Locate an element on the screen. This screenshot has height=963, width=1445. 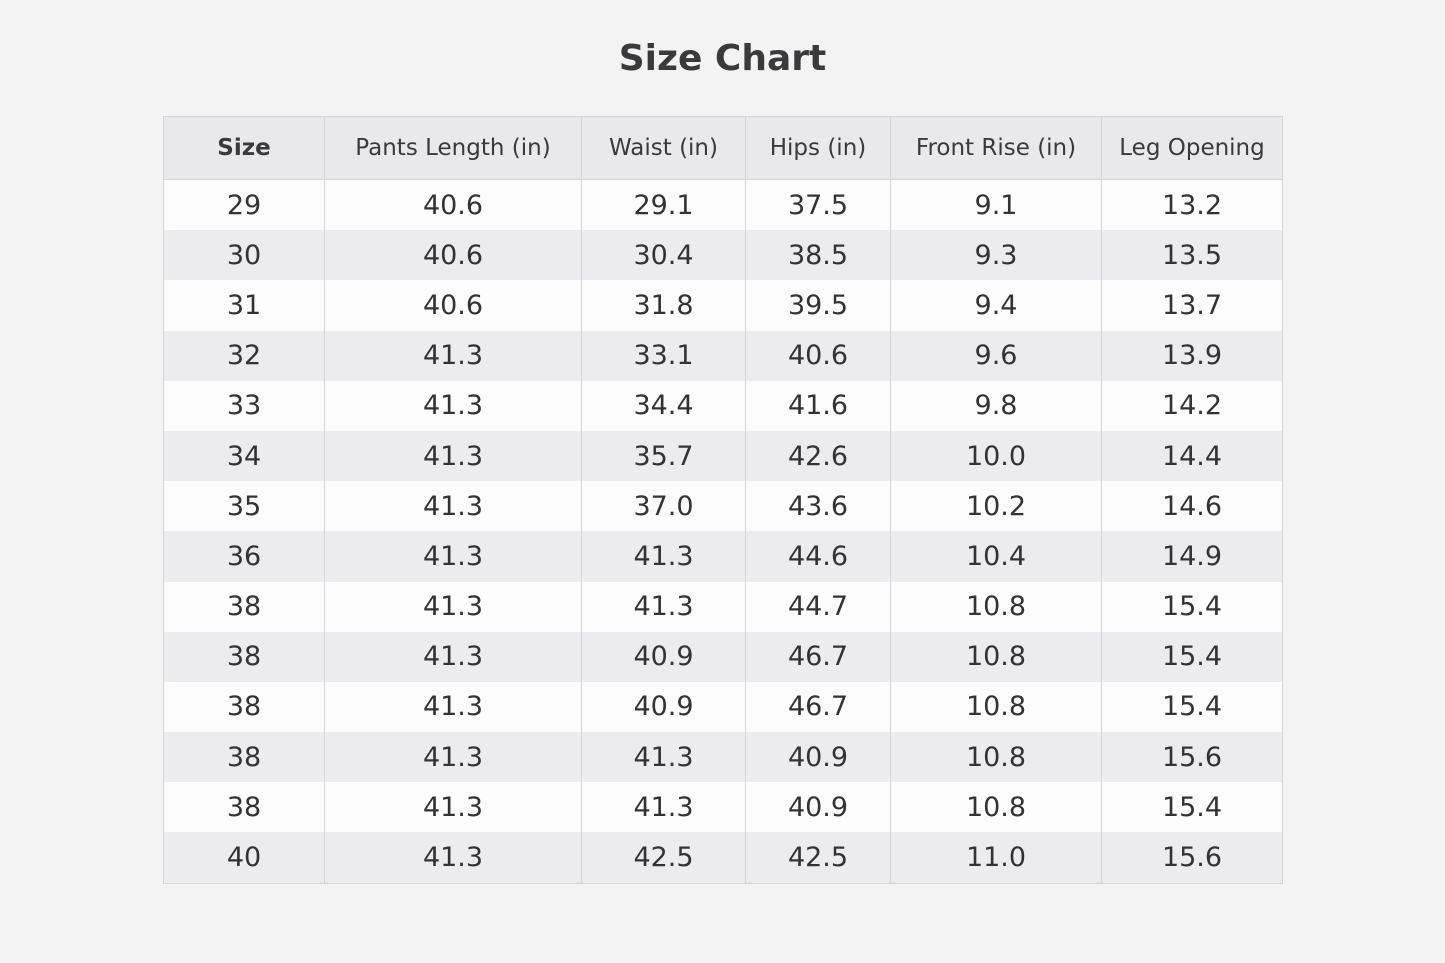
column-header: Front Rise (in) is located at coordinates (996, 148).